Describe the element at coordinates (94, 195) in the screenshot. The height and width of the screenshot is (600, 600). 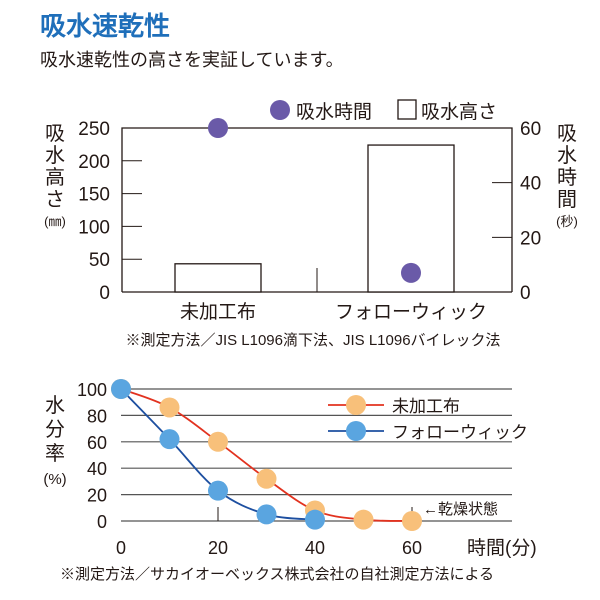
I see `ytick-left-label: 150` at that location.